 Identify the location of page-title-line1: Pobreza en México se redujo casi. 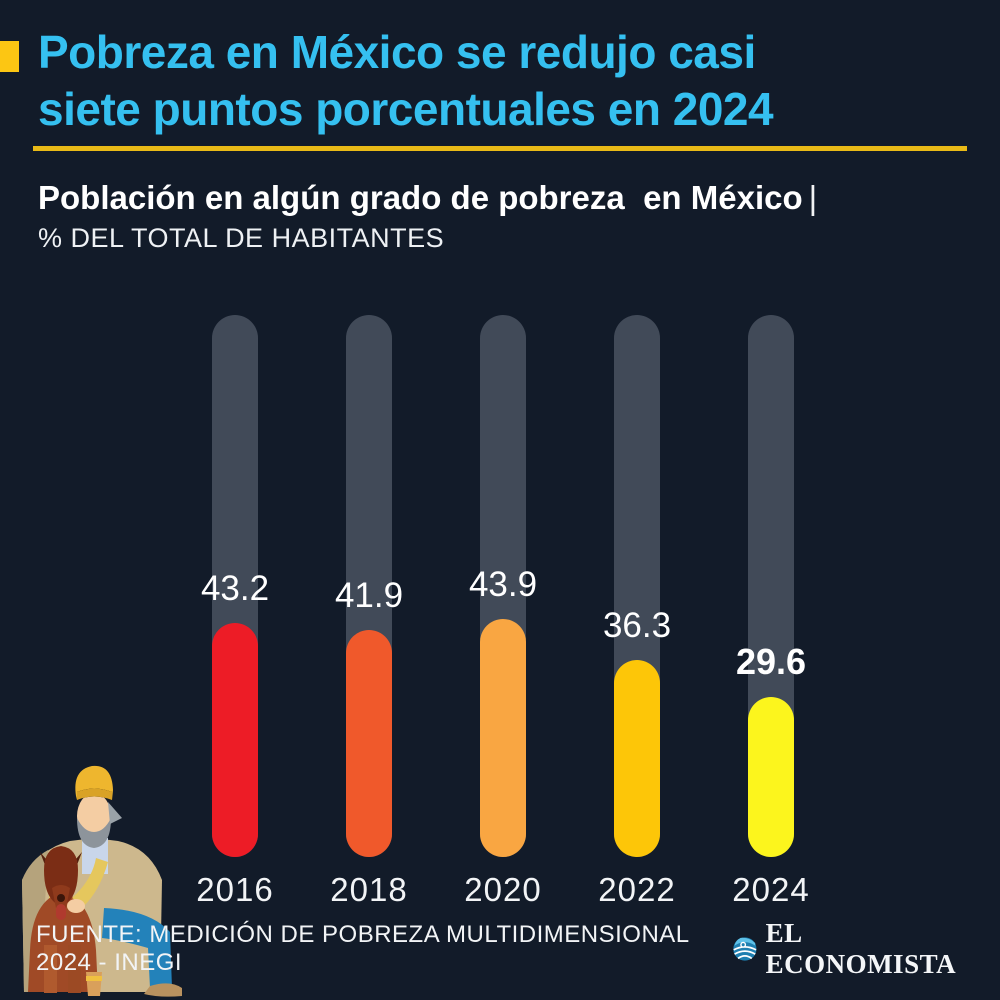
(397, 52).